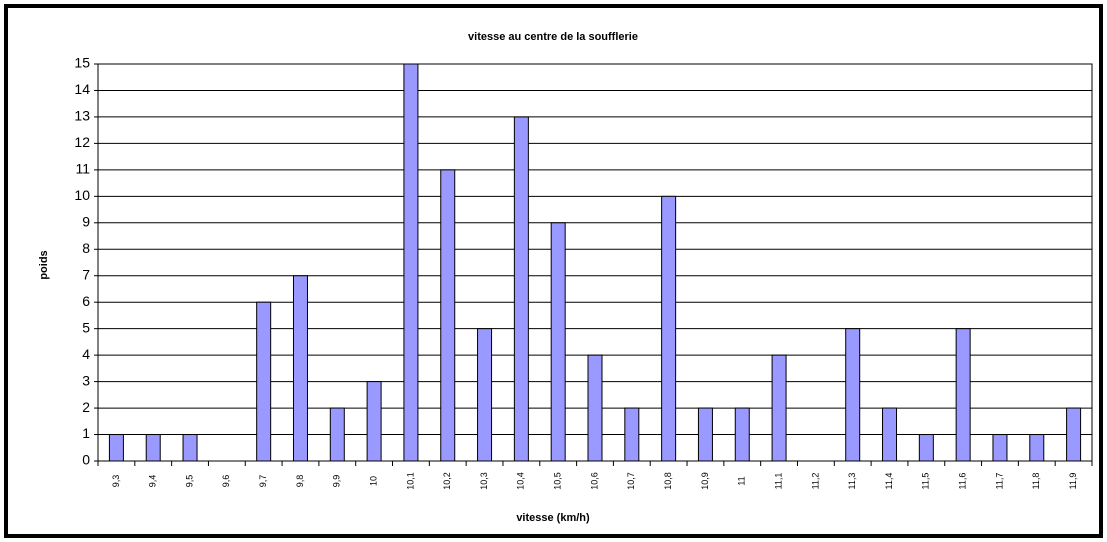  I want to click on y-tick-label: 1, so click(86, 433).